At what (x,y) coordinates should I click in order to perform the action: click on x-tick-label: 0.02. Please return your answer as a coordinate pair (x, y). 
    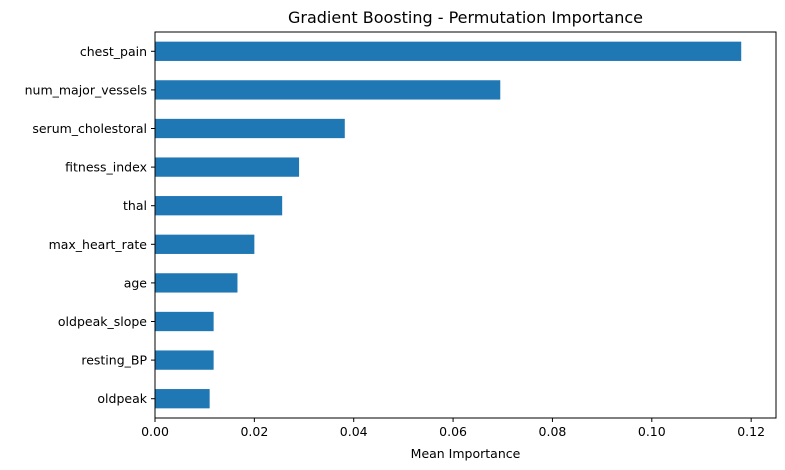
    Looking at the image, I should click on (254, 431).